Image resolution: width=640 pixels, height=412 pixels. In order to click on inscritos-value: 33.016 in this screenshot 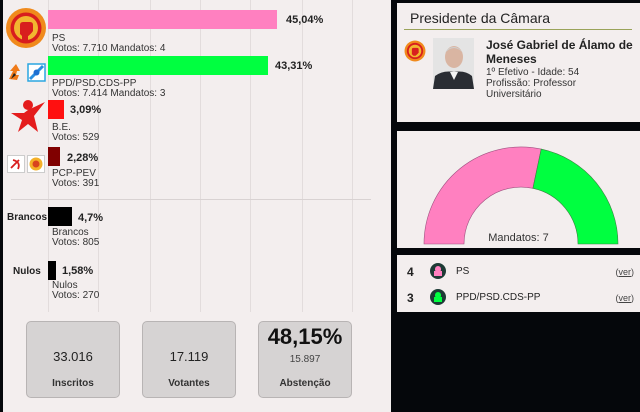, I will do `click(73, 356)`.